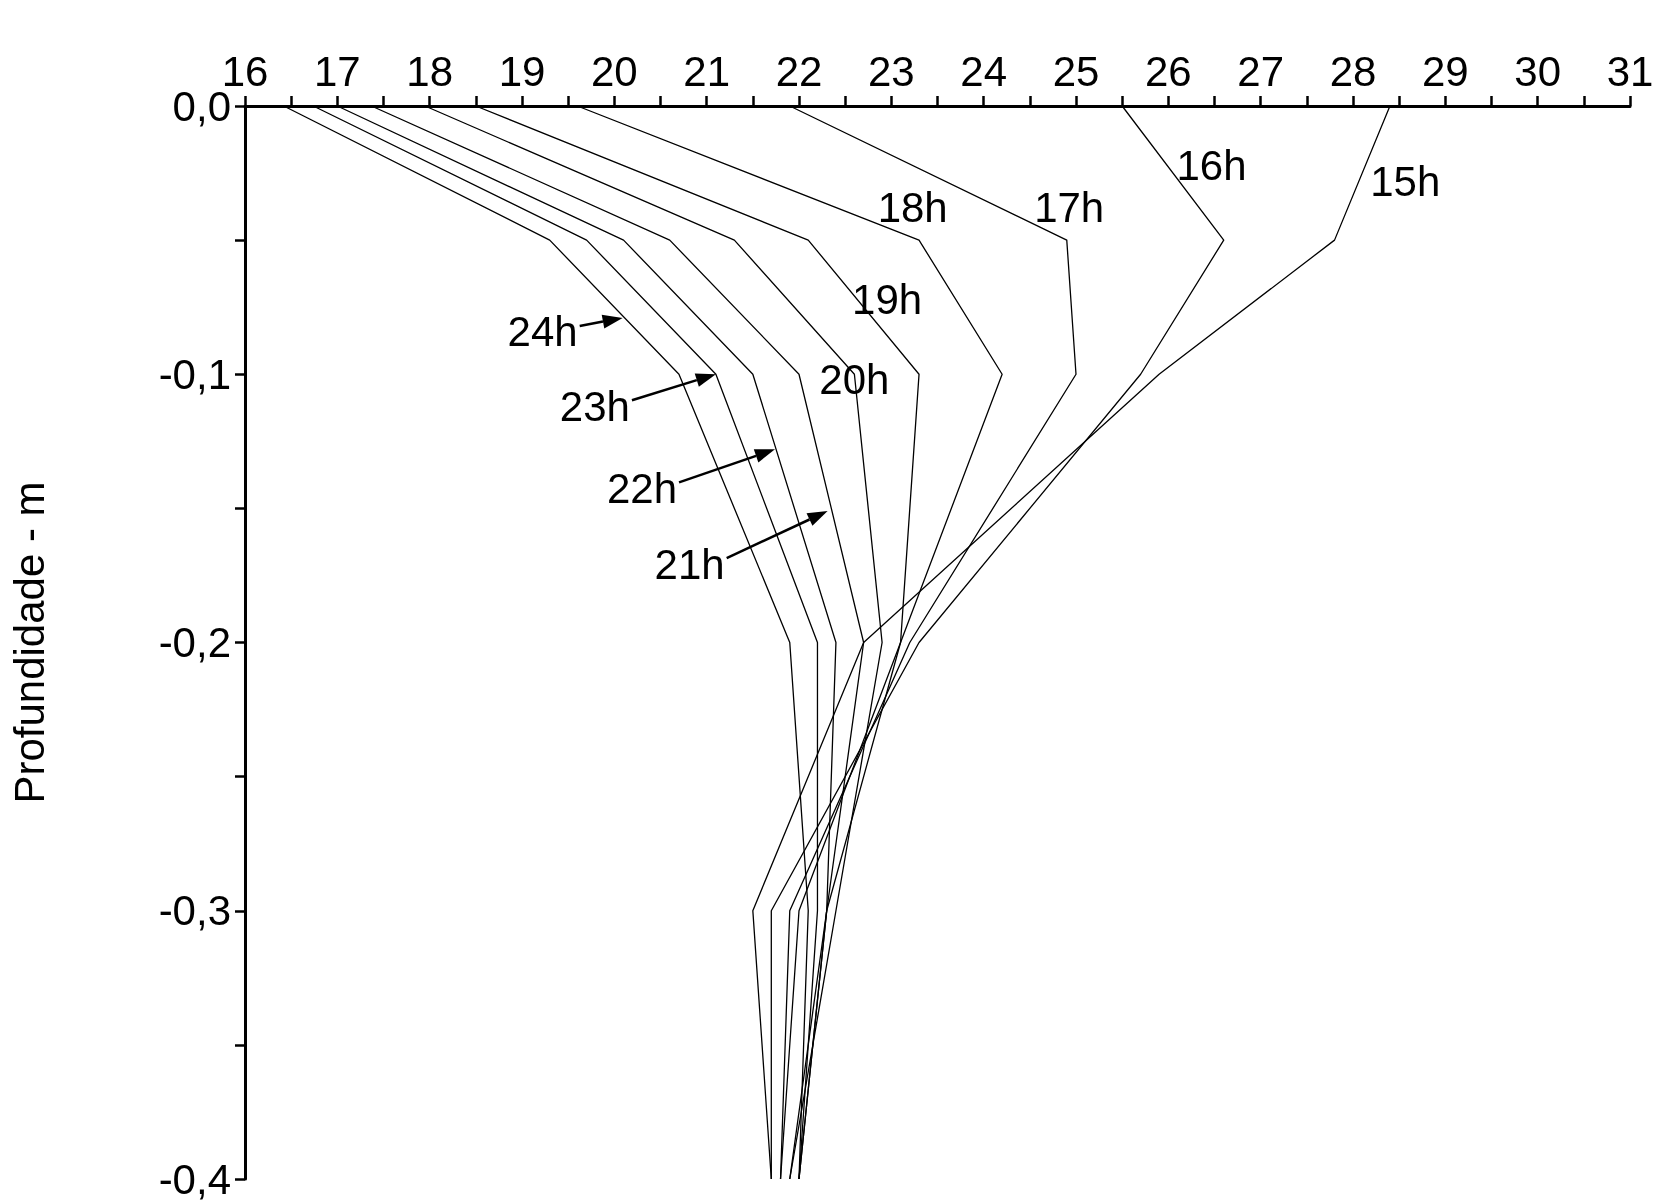 This screenshot has height=1200, width=1663. I want to click on annotation: 19h, so click(887, 299).